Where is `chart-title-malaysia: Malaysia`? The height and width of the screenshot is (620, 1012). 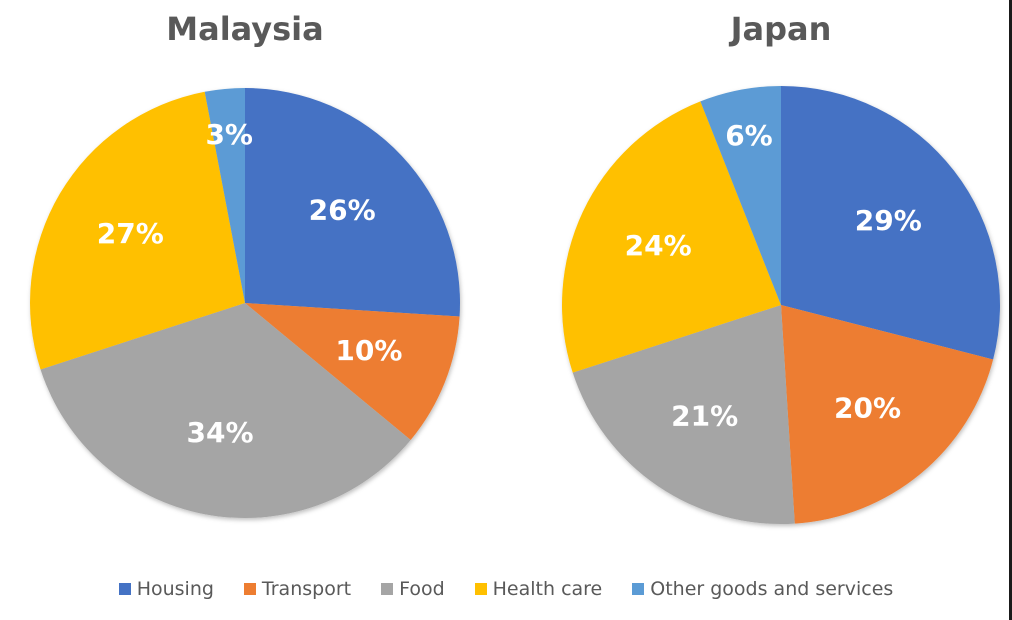
chart-title-malaysia: Malaysia is located at coordinates (245, 29).